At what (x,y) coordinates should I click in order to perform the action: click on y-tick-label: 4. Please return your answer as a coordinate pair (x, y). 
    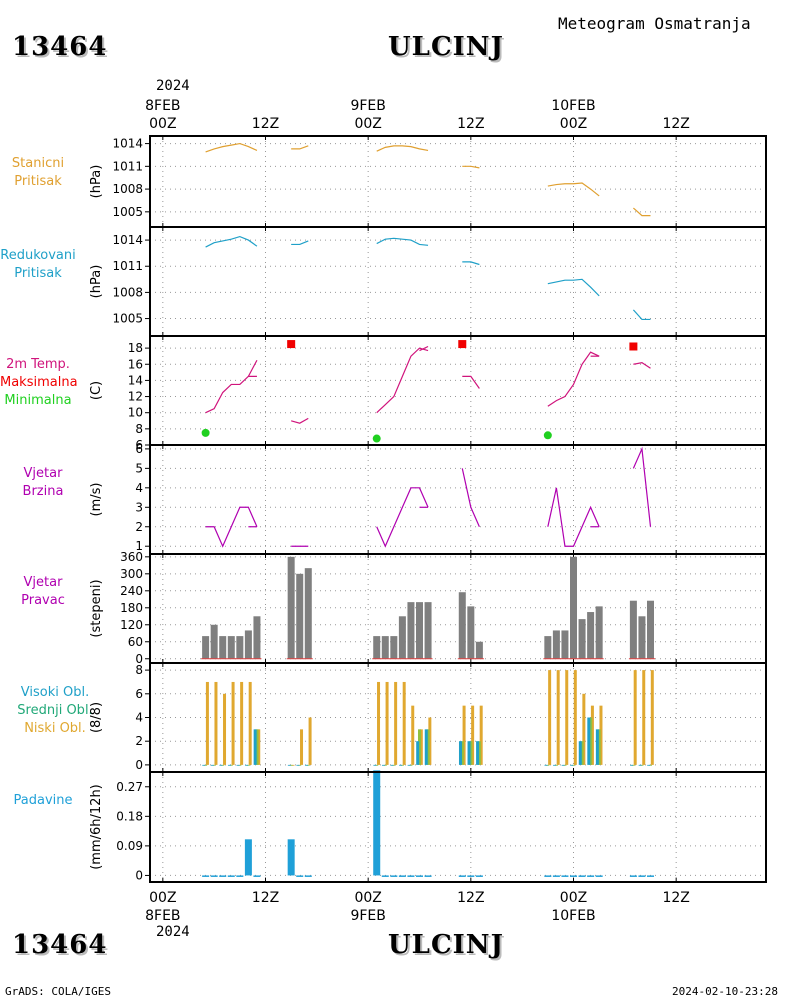
    Looking at the image, I should click on (139, 718).